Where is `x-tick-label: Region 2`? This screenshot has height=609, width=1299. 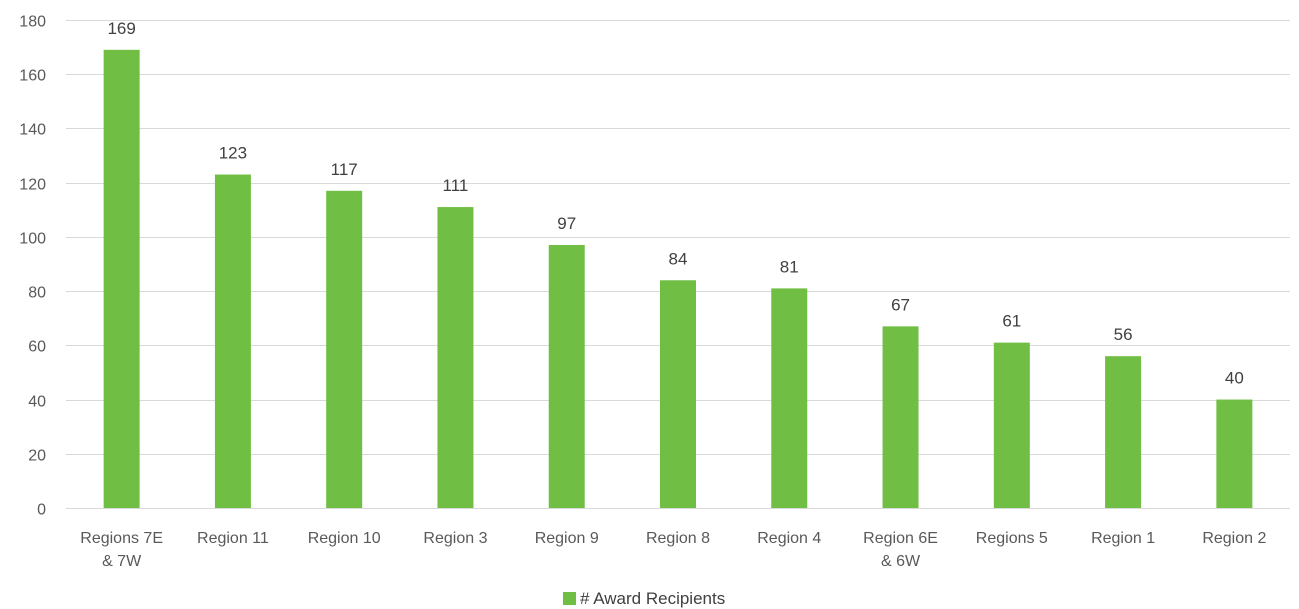
x-tick-label: Region 2 is located at coordinates (1234, 538).